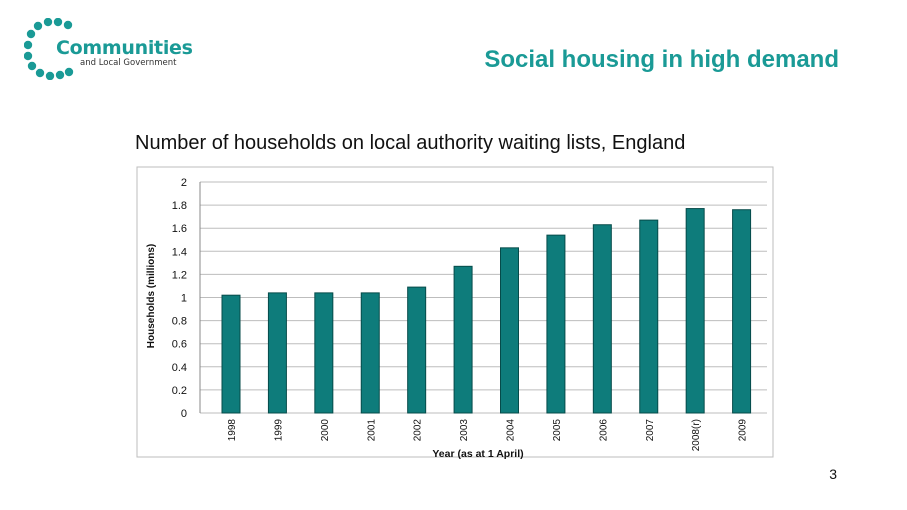  I want to click on x-tick-label: 2009, so click(743, 430).